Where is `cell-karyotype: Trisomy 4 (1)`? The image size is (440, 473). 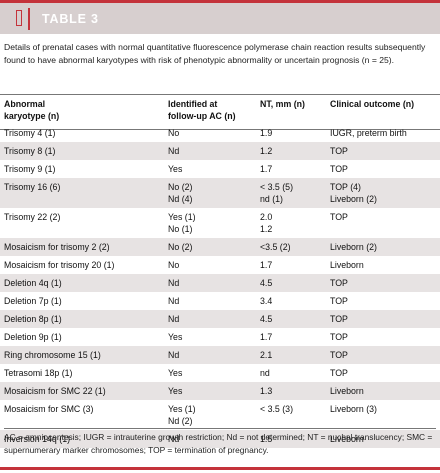
cell-karyotype: Trisomy 4 (1) is located at coordinates (30, 133).